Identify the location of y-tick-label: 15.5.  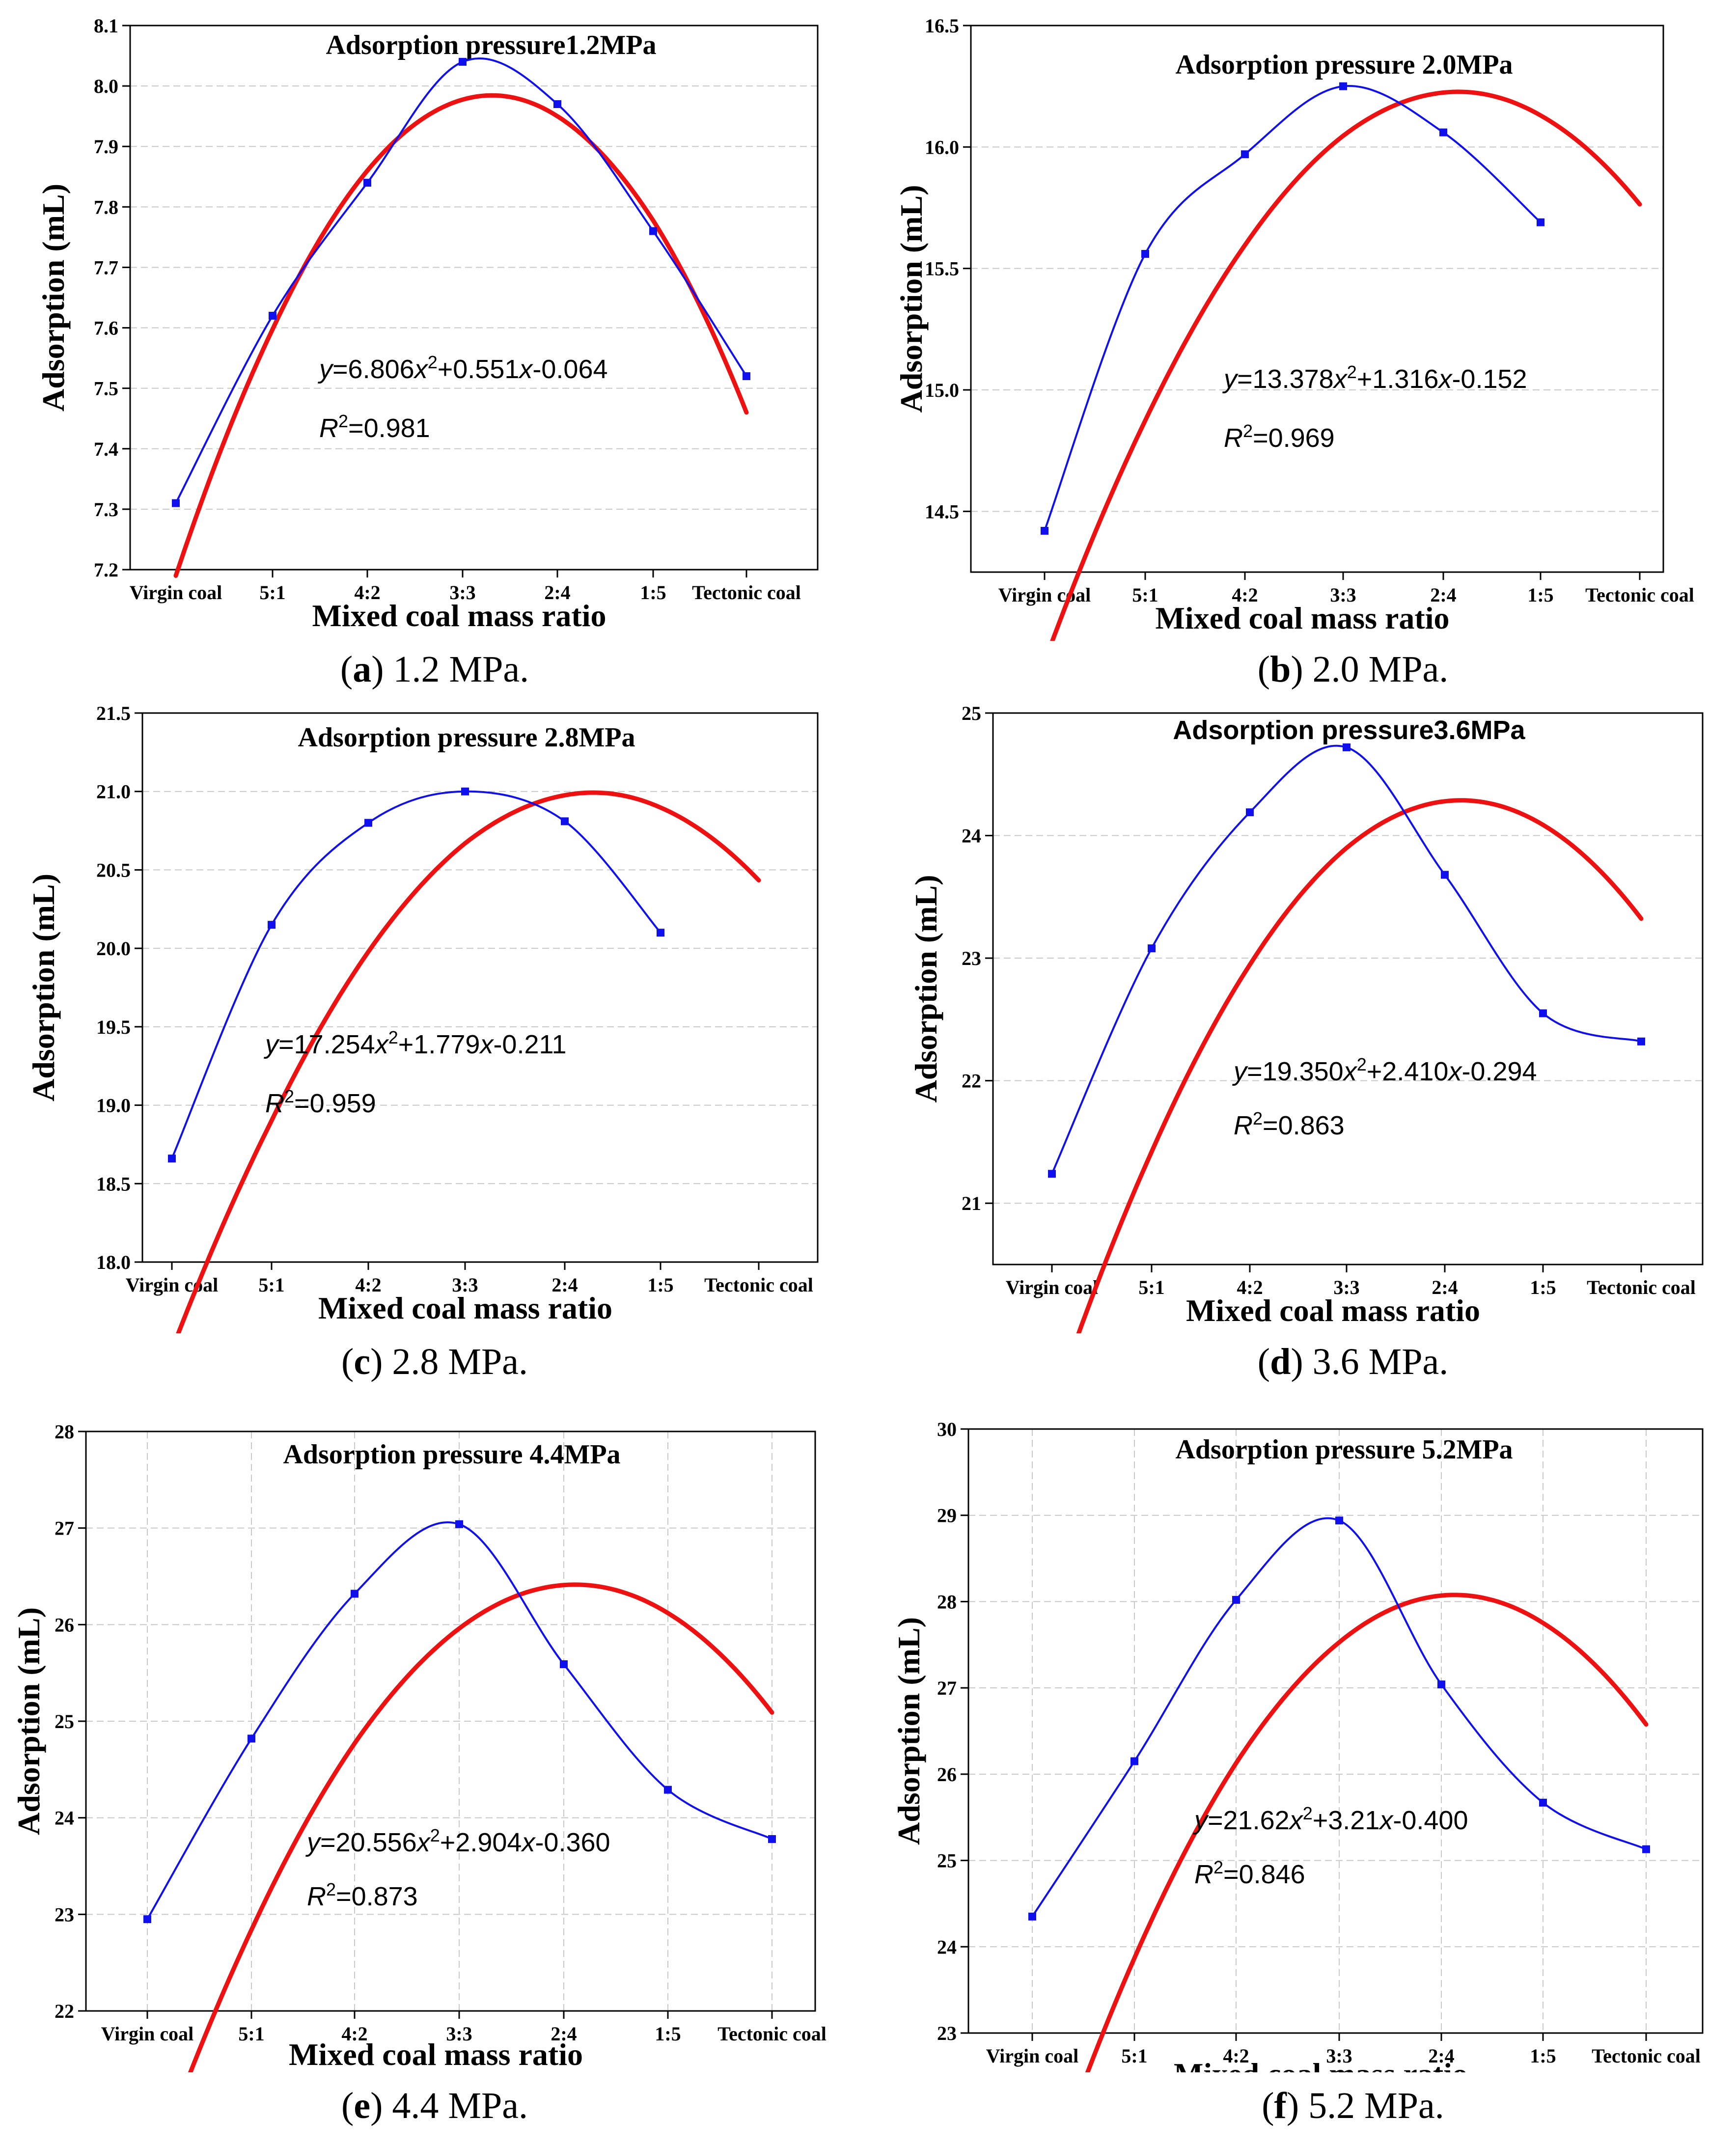
(942, 269).